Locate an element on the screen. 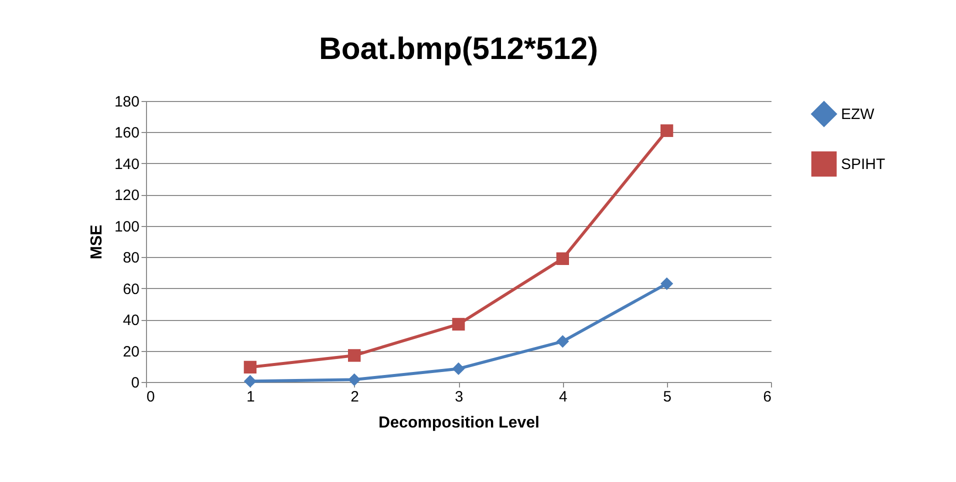 This screenshot has height=482, width=956. x-tick-label: 0 is located at coordinates (150, 397).